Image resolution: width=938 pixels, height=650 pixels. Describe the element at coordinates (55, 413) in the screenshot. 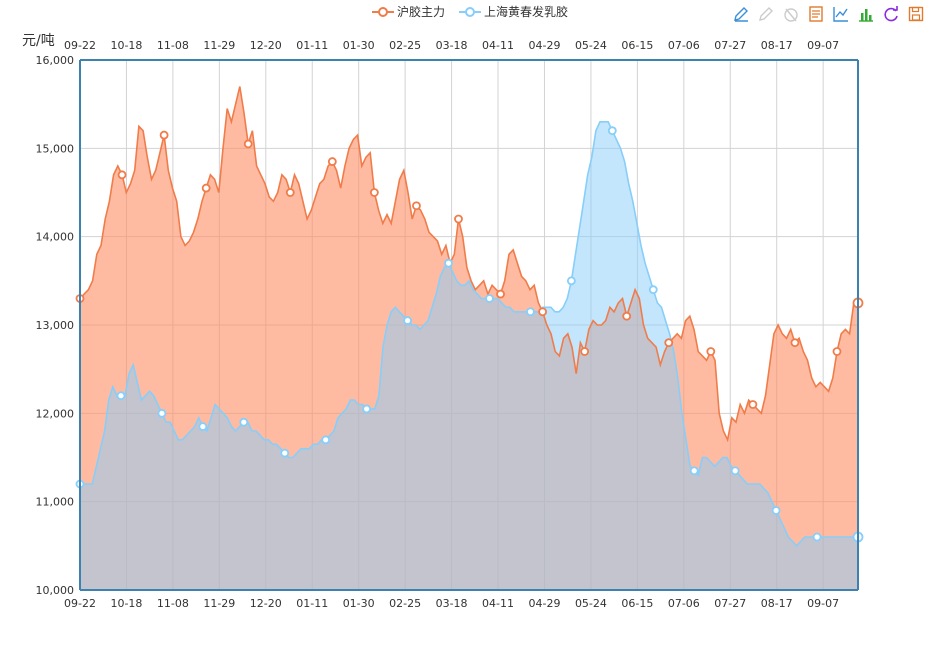

I see `y-tick-label: 12,000` at that location.